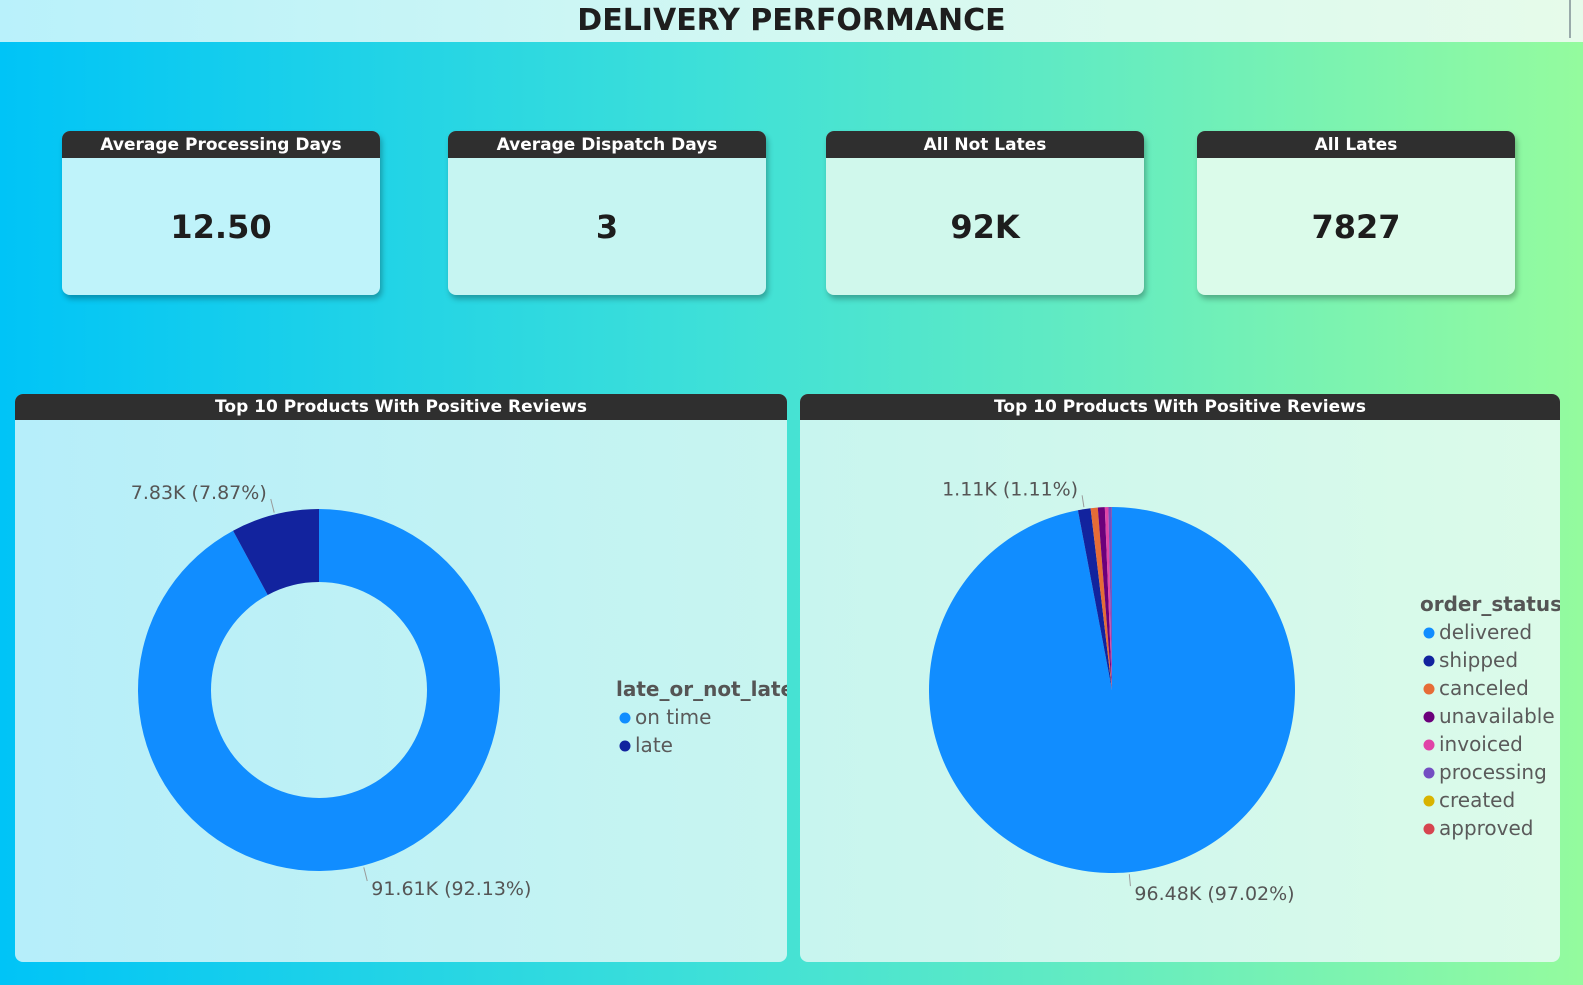 The height and width of the screenshot is (985, 1583). I want to click on legend-marker-approved, so click(1429, 829).